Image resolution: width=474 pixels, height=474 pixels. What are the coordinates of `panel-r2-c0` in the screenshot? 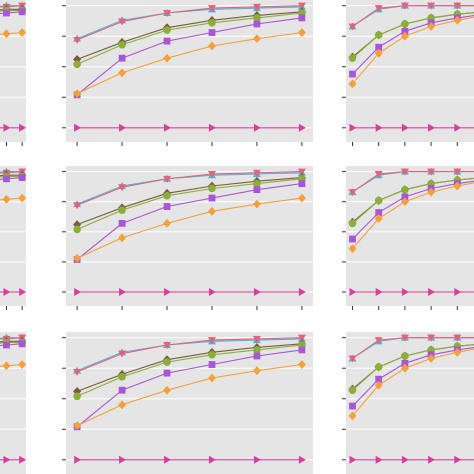 It's located at (13, 403).